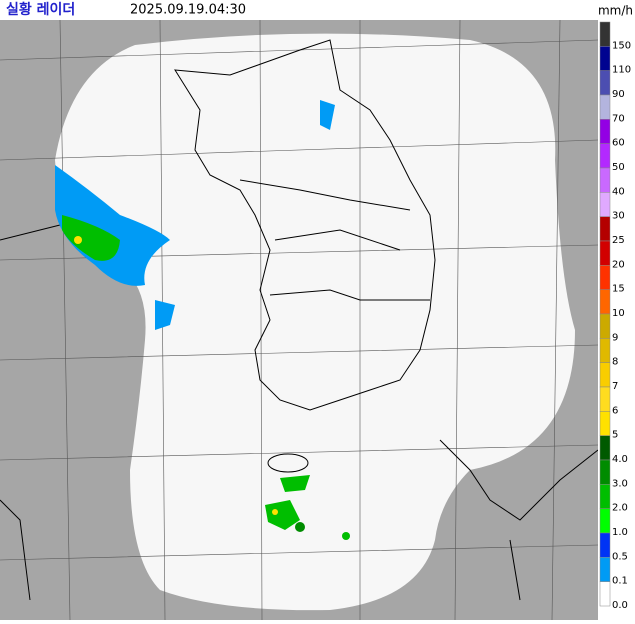 This screenshot has width=635, height=624. I want to click on legend-label: 8, so click(615, 362).